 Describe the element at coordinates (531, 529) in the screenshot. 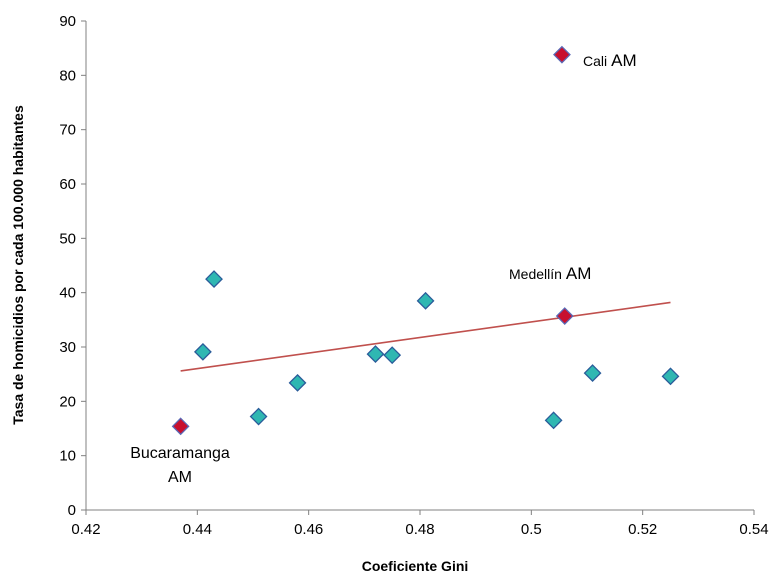

I see `x-tick-label: 0.5` at that location.